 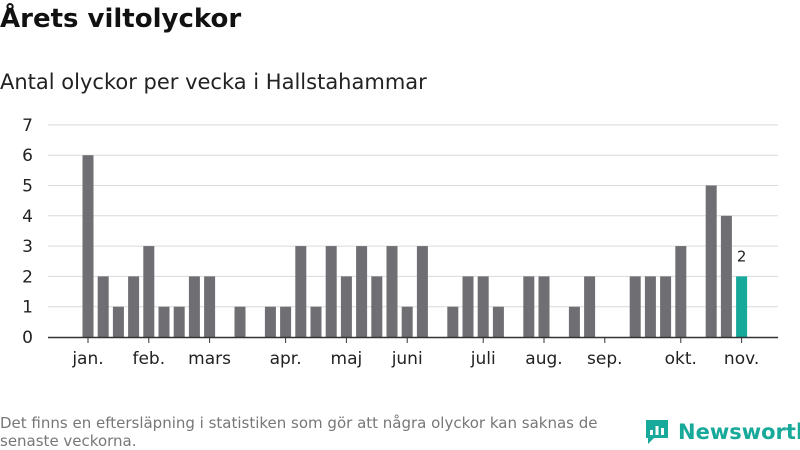 What do you see at coordinates (543, 359) in the screenshot?
I see `x-tick-label: aug.` at bounding box center [543, 359].